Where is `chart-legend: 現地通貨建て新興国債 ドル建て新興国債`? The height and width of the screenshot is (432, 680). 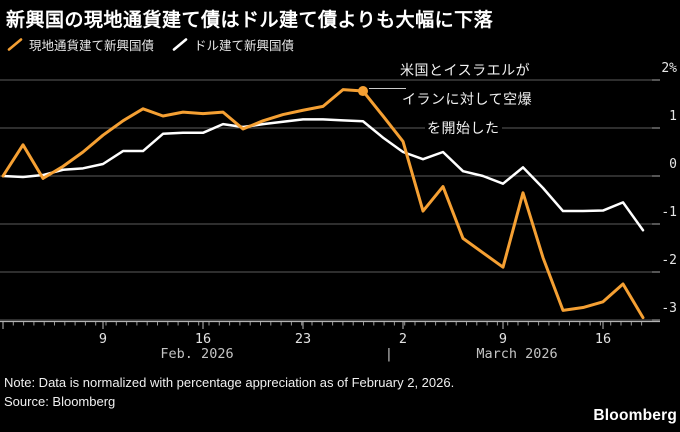 chart-legend: 現地通貨建て新興国債 ドル建て新興国債 is located at coordinates (150, 44).